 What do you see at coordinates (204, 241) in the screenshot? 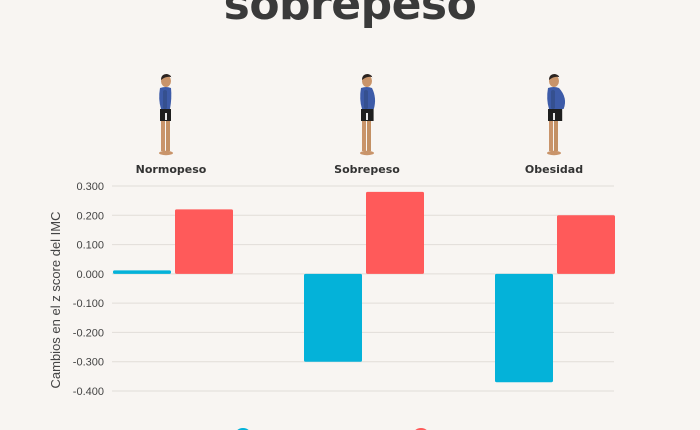
I see `bar-series2-normopeso` at bounding box center [204, 241].